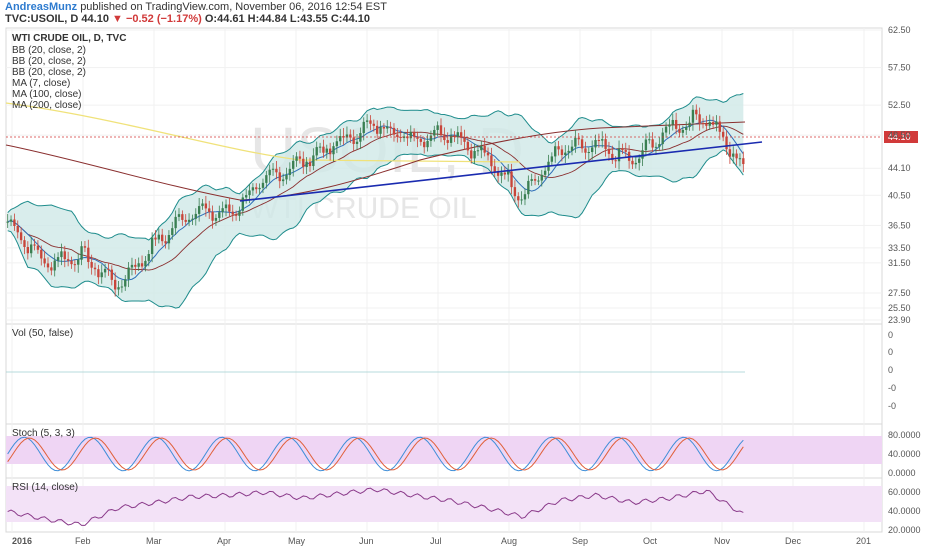 This screenshot has width=932, height=550. I want to click on x-tick-label: Sep, so click(580, 541).